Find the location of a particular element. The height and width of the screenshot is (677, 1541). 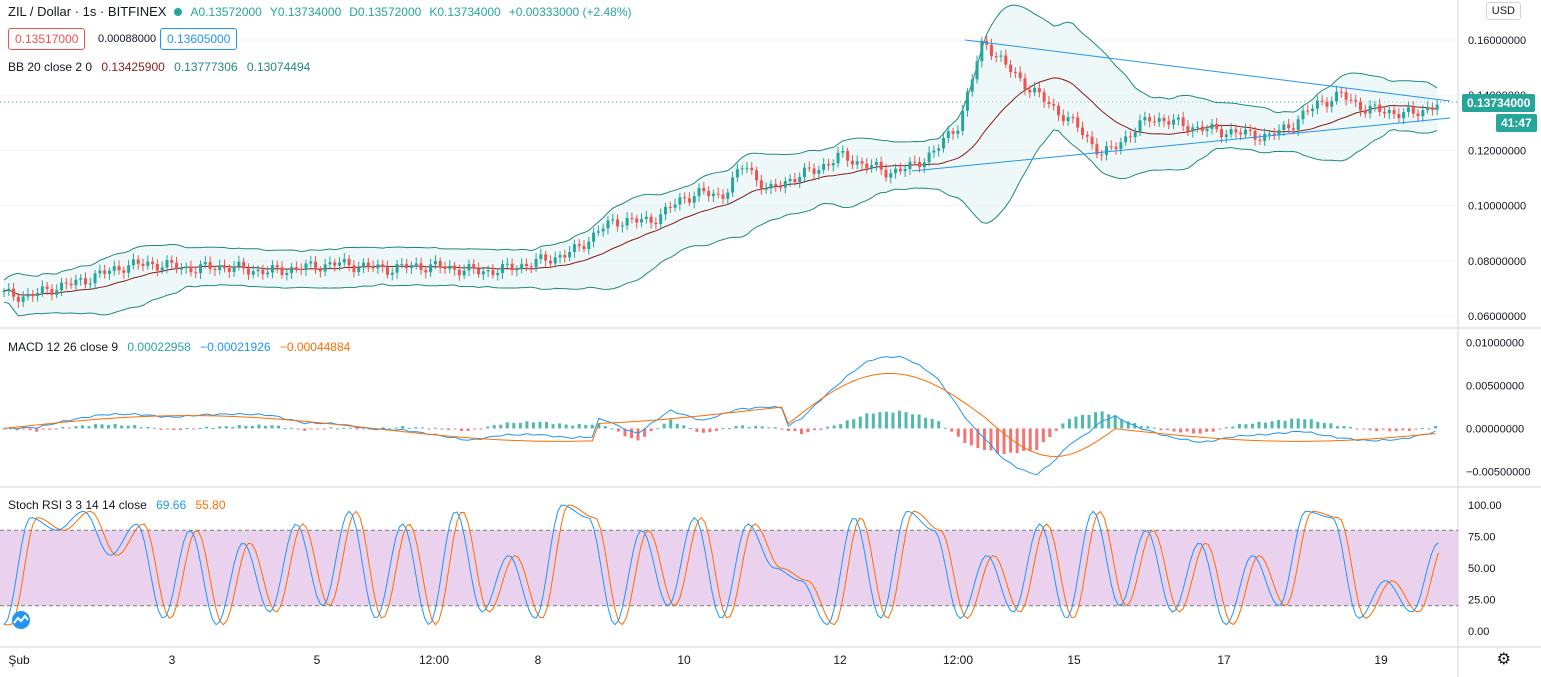

currency-button: USD is located at coordinates (1503, 11).